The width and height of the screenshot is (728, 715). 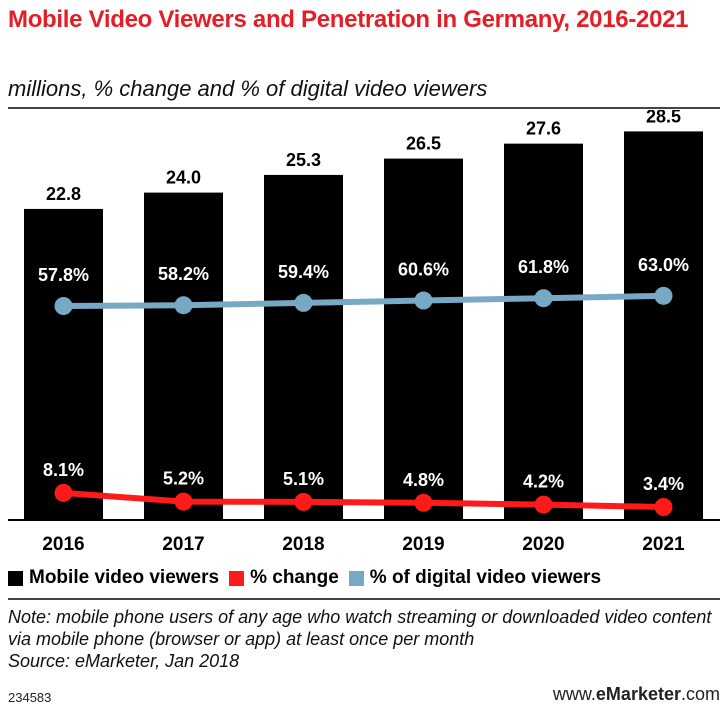 What do you see at coordinates (423, 480) in the screenshot?
I see `change-label-2019: 4.8%` at bounding box center [423, 480].